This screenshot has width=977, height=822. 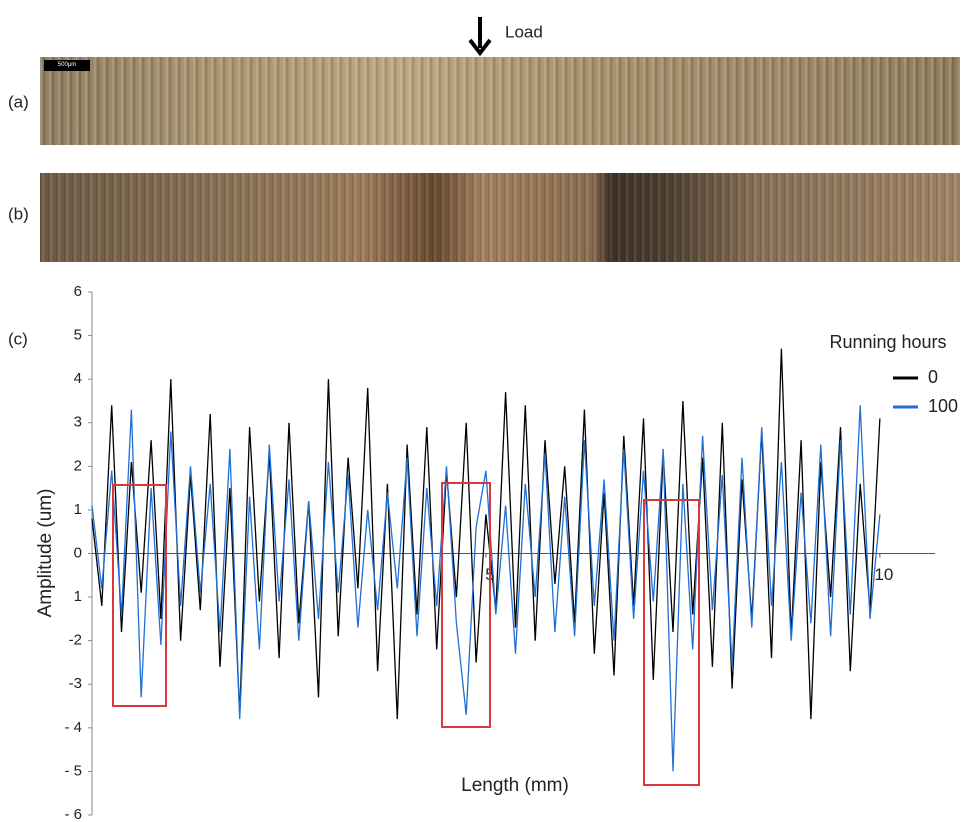 What do you see at coordinates (78, 335) in the screenshot?
I see `y-tick-label: 5` at bounding box center [78, 335].